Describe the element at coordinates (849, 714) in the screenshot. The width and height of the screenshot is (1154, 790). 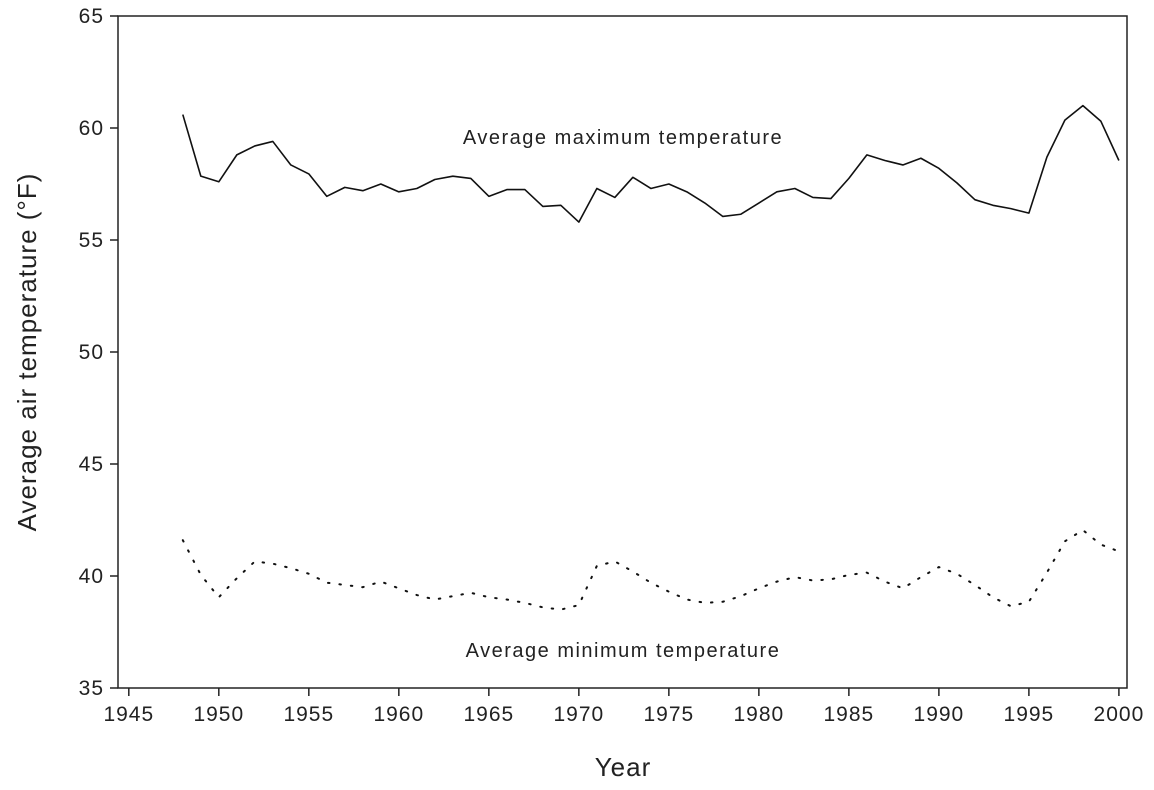
I see `x-tick-label: 1985` at that location.